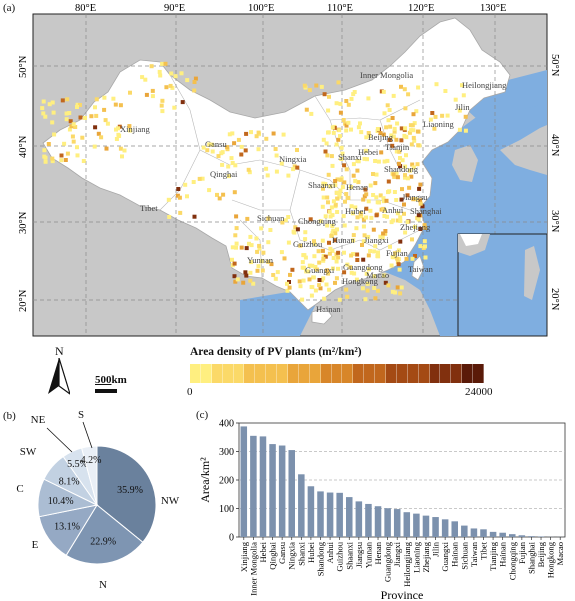 The width and height of the screenshot is (575, 601). Describe the element at coordinates (61, 501) in the screenshot. I see `pie-pct-label: 10.4%` at that location.